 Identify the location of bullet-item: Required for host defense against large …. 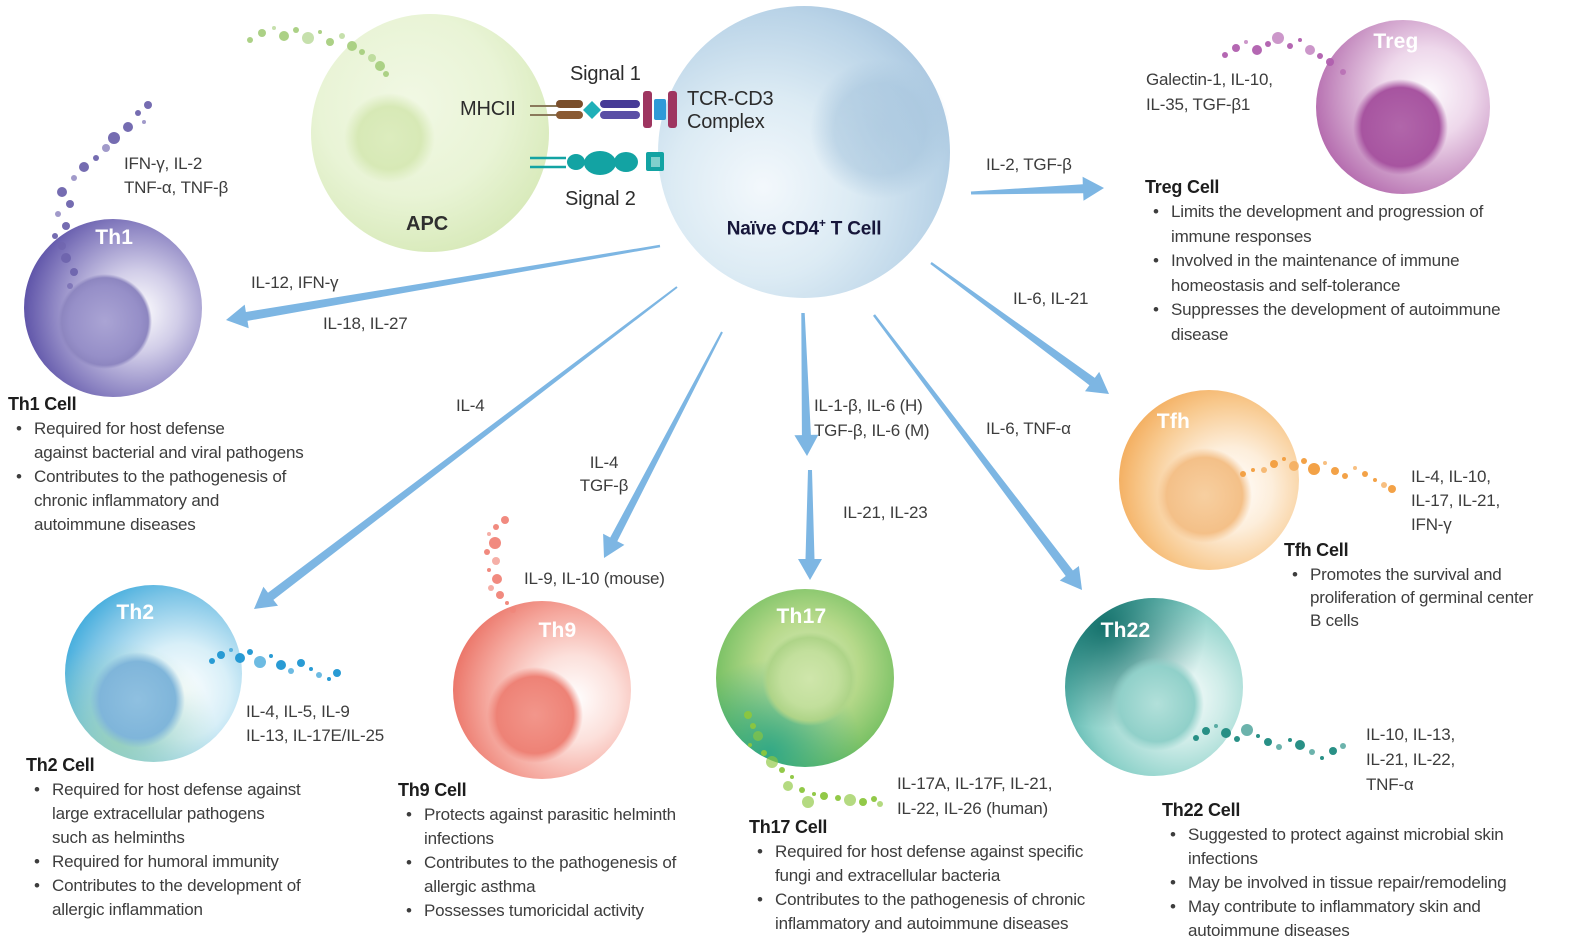
(206, 814).